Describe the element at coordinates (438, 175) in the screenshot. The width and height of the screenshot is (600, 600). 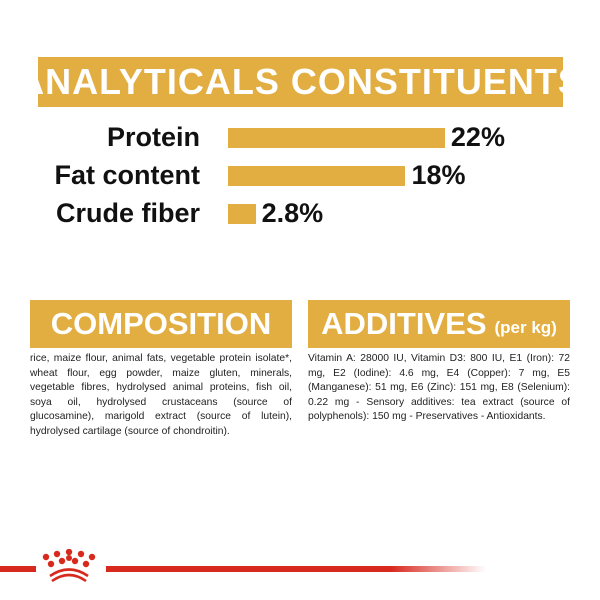
I see `constituent-value: 18%` at that location.